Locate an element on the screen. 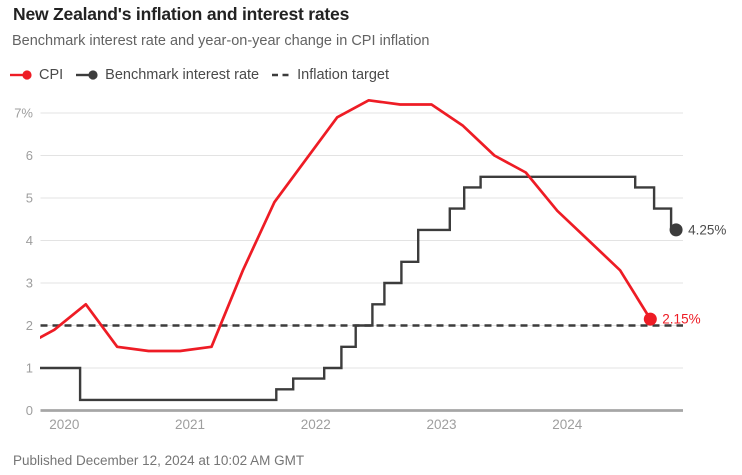  y-tick-label-7: 7% is located at coordinates (23, 113).